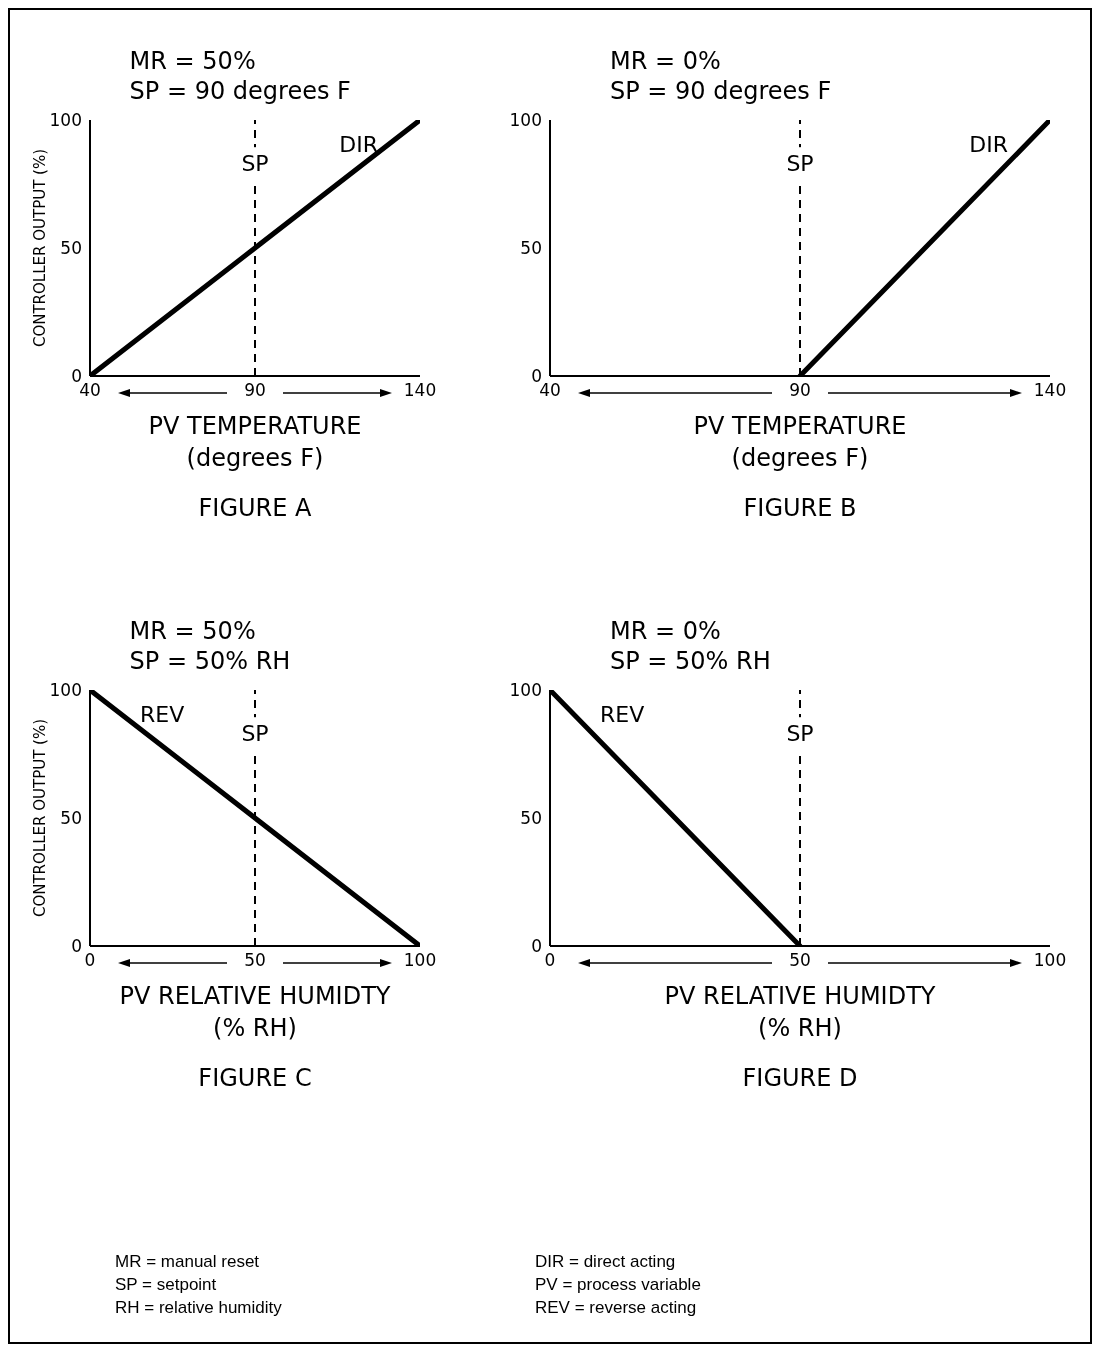 The height and width of the screenshot is (1354, 1100). What do you see at coordinates (618, 1285) in the screenshot?
I see `text: PV = process variable` at bounding box center [618, 1285].